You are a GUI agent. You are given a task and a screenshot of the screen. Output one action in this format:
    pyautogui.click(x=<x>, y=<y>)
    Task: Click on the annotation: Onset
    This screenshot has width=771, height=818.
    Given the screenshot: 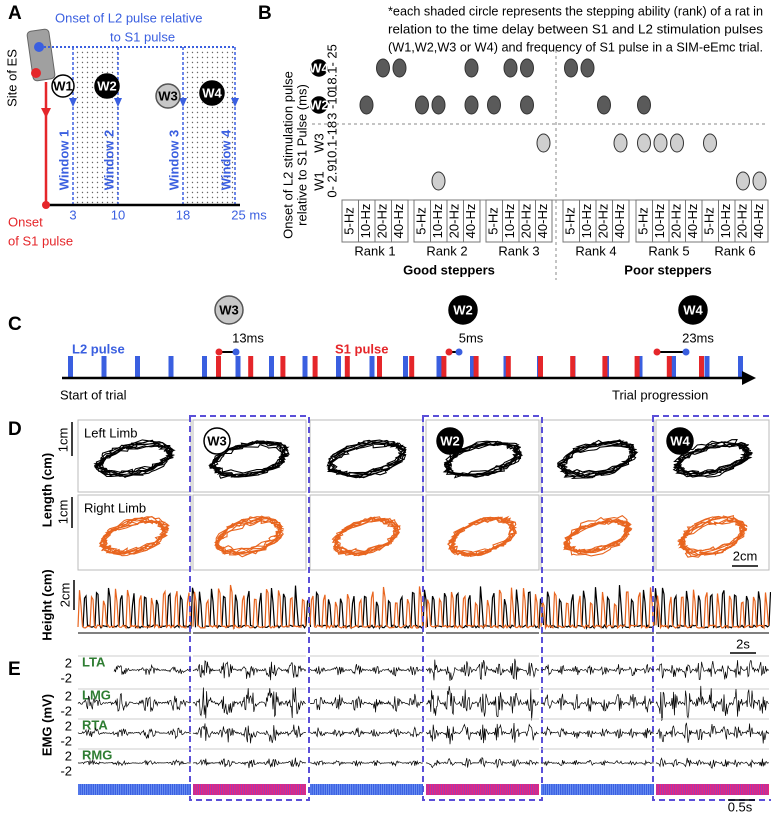 What is the action you would take?
    pyautogui.click(x=25, y=221)
    